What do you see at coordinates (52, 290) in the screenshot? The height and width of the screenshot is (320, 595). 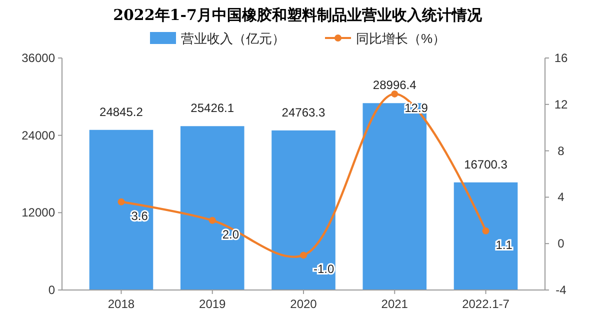 I see `y-tick-label: 0` at bounding box center [52, 290].